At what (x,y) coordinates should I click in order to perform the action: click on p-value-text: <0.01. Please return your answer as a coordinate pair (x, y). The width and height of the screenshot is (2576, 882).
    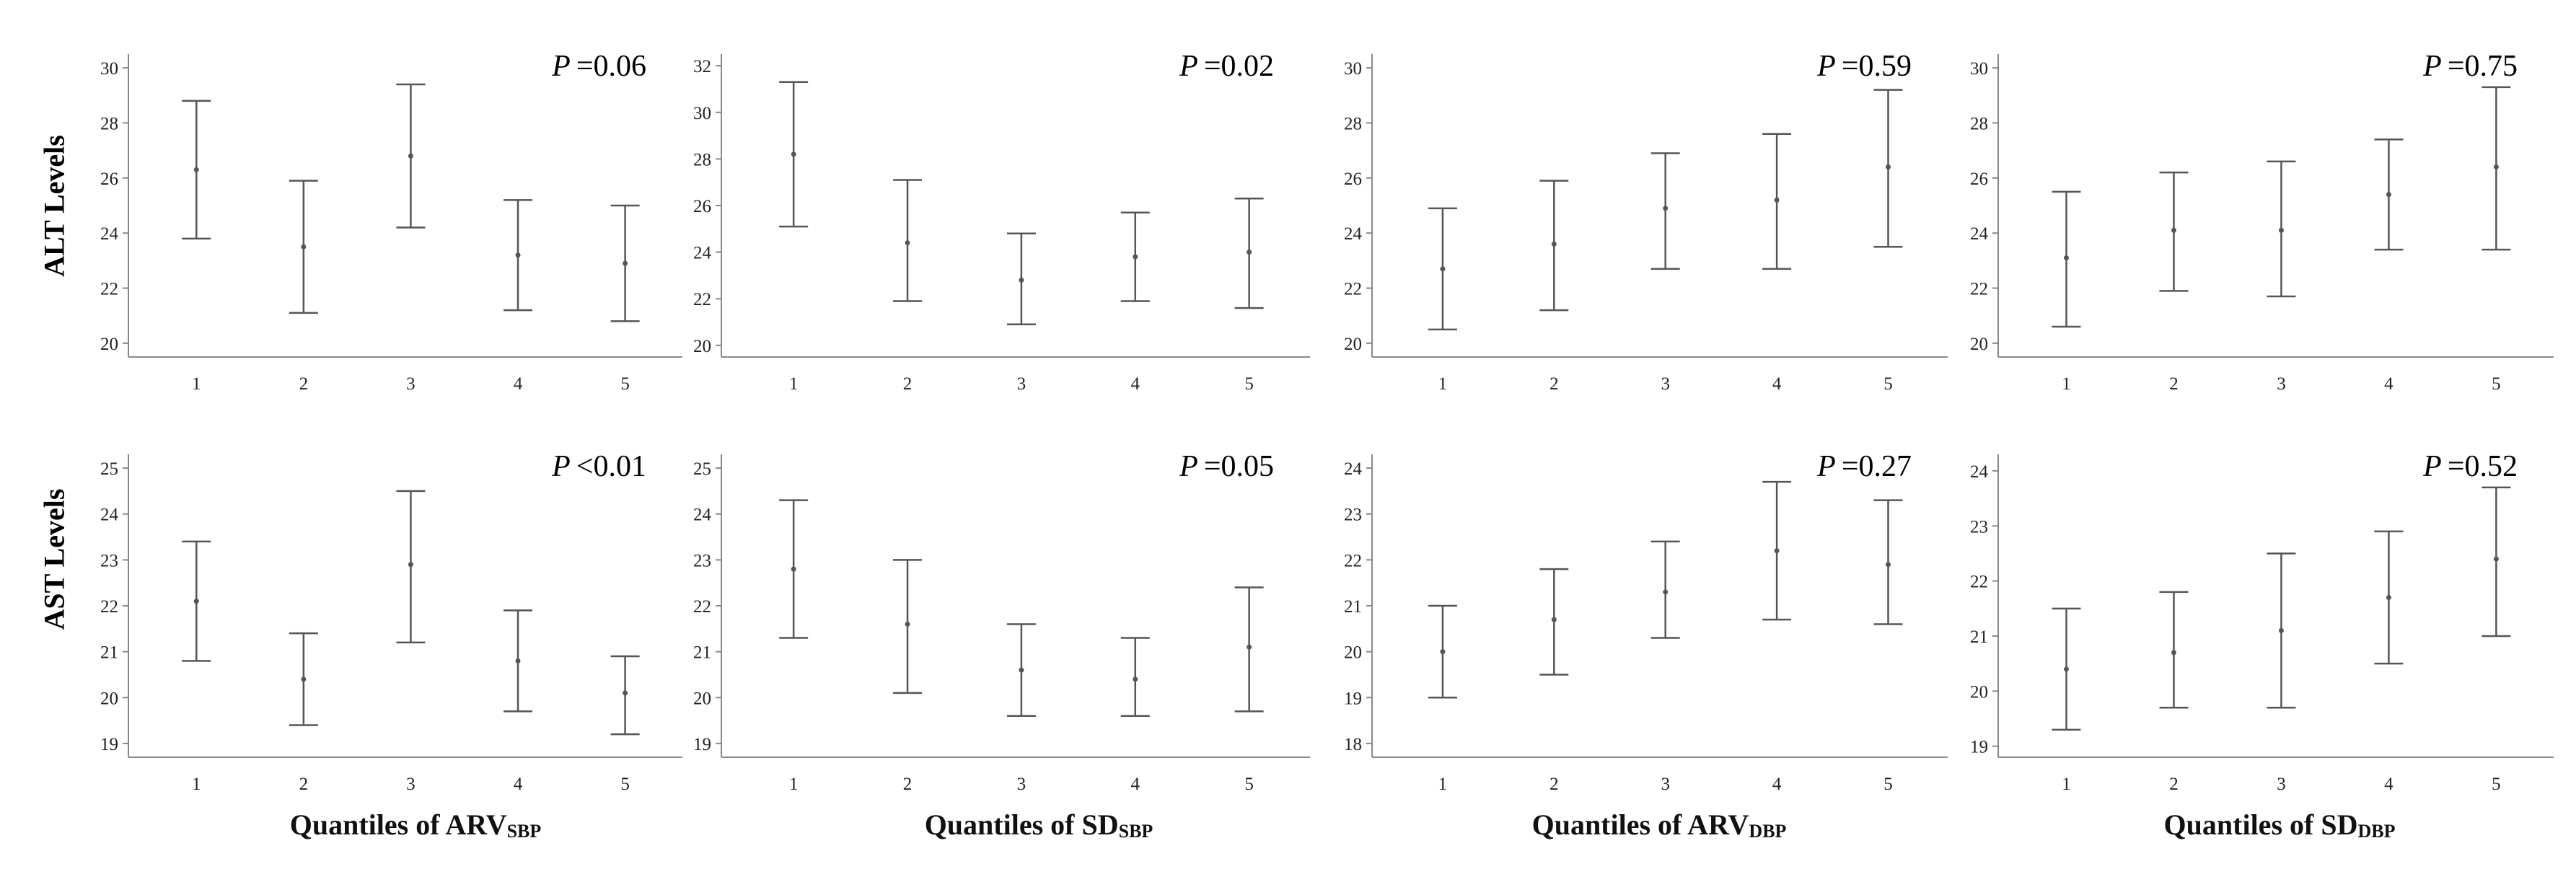
    Looking at the image, I should click on (611, 466).